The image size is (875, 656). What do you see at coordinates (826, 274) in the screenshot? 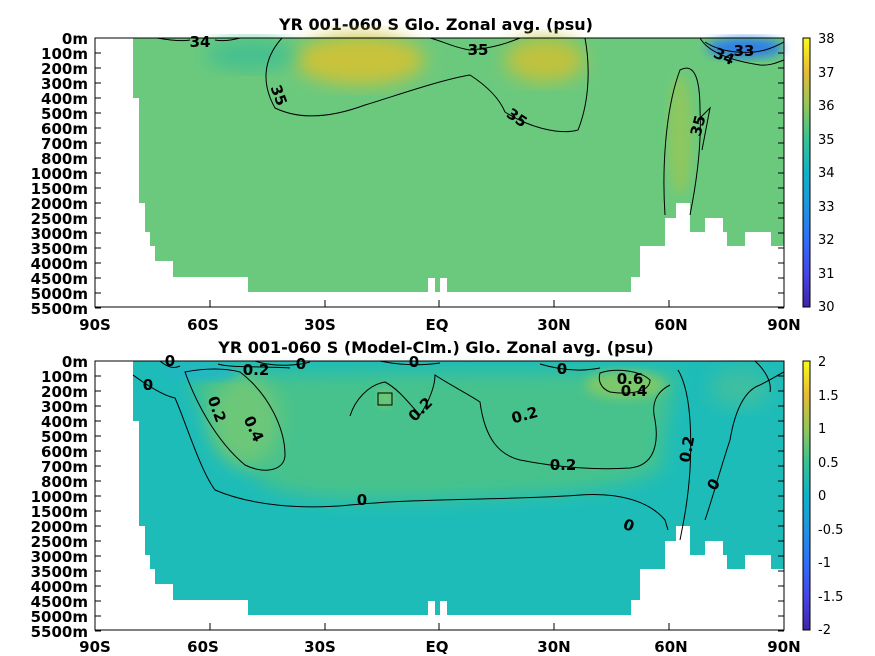
I see `colorbar-tick: 31` at bounding box center [826, 274].